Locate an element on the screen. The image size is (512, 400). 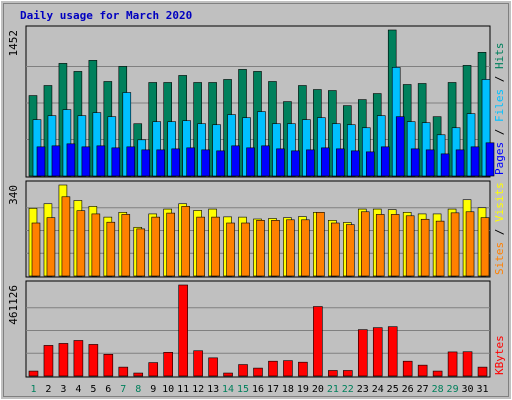
day-label-24: 24 is located at coordinates (378, 389).